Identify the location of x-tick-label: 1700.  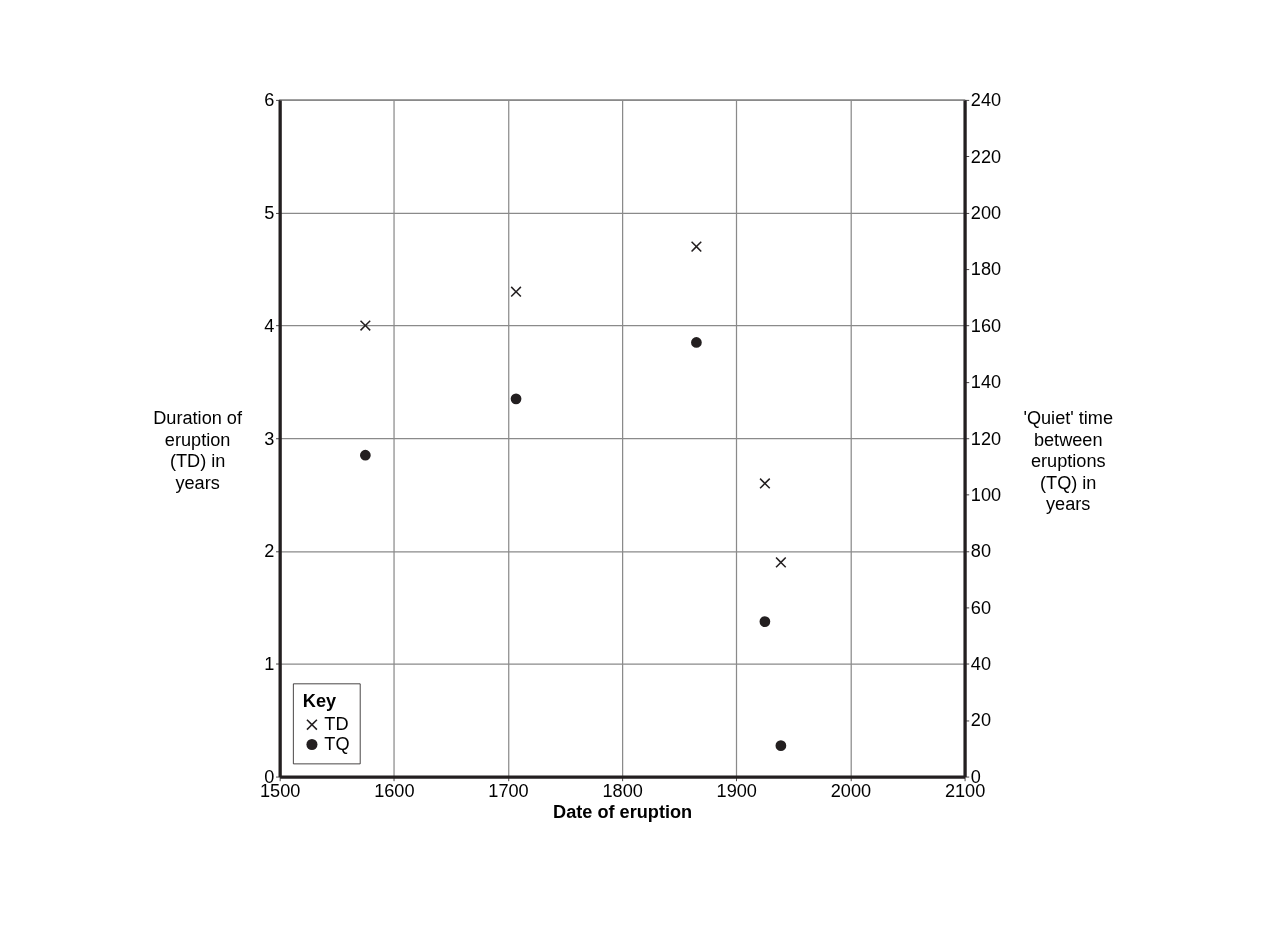
(508, 790).